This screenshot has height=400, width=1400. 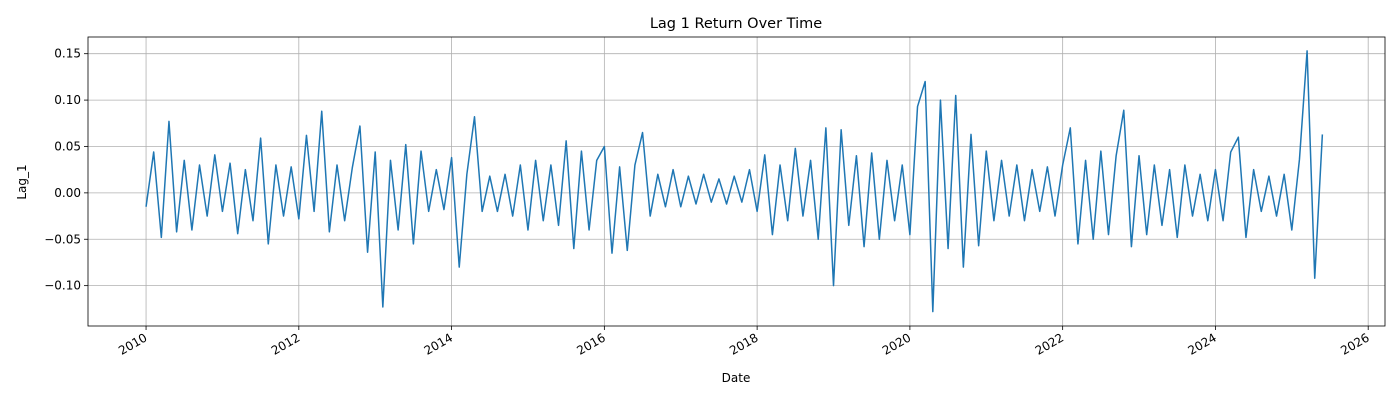 What do you see at coordinates (896, 343) in the screenshot?
I see `x-tick-label: 2020` at bounding box center [896, 343].